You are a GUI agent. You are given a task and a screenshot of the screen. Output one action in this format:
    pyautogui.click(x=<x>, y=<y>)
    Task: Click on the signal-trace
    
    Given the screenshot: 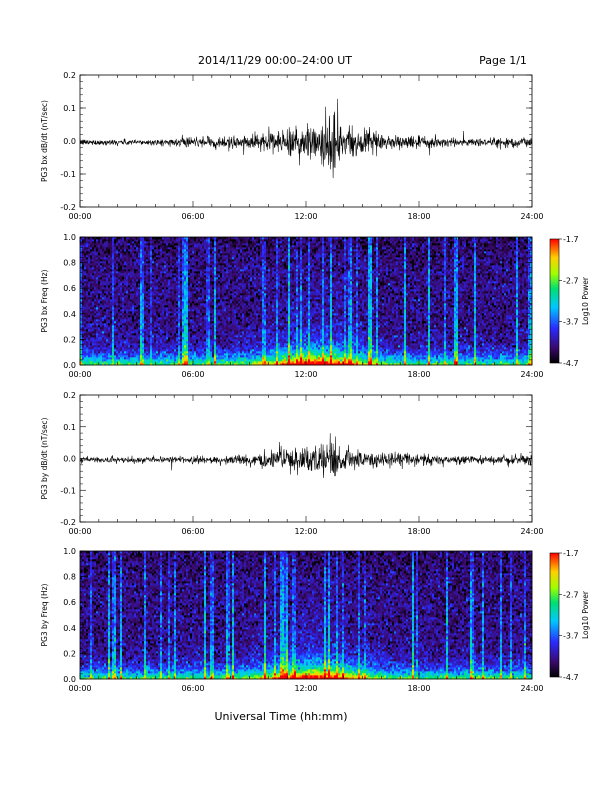 What is the action you would take?
    pyautogui.click(x=306, y=138)
    